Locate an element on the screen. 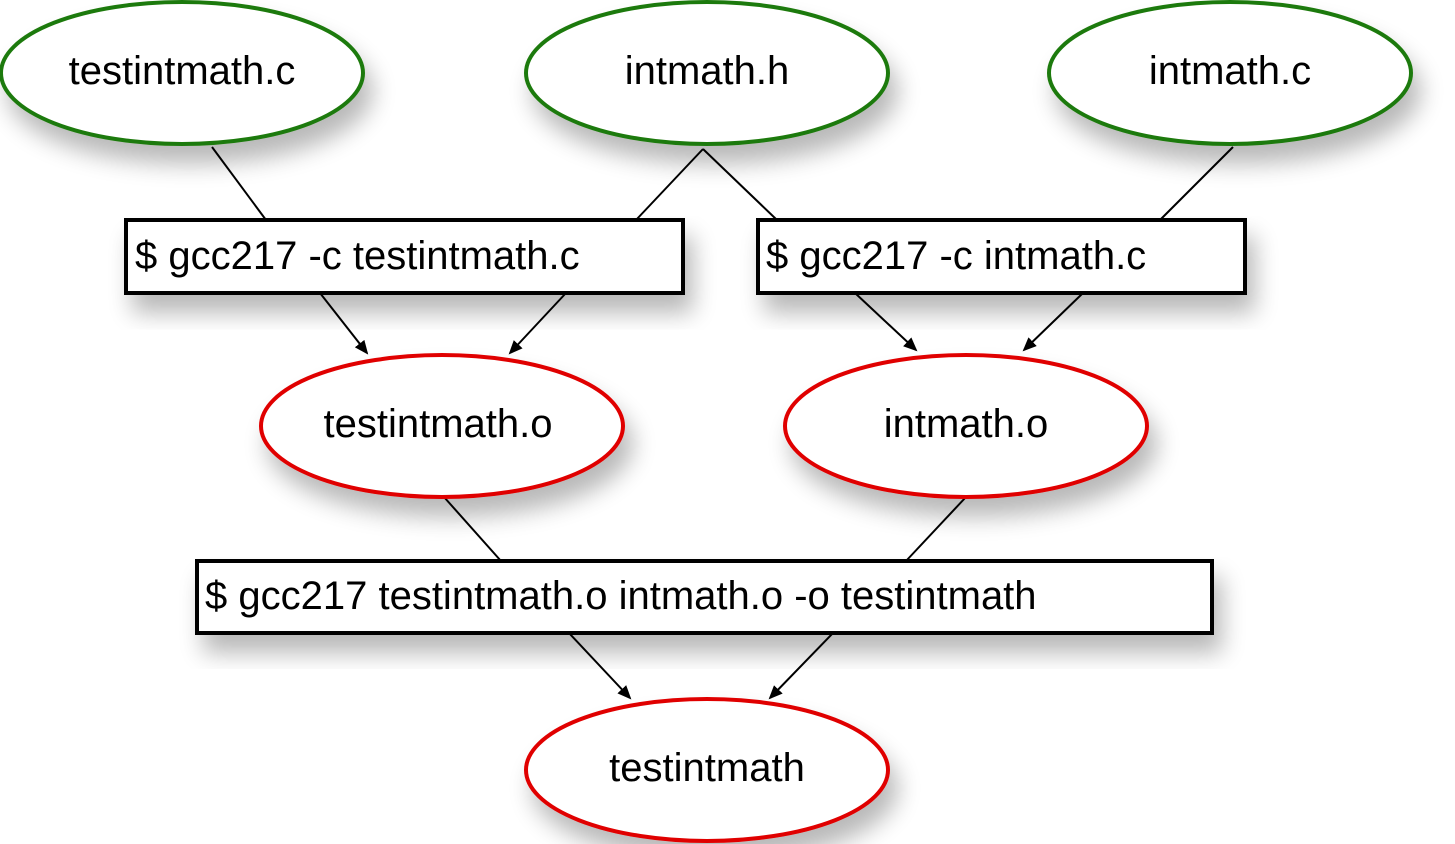  edge-testintmath-c-to-compile is located at coordinates (239, 183).